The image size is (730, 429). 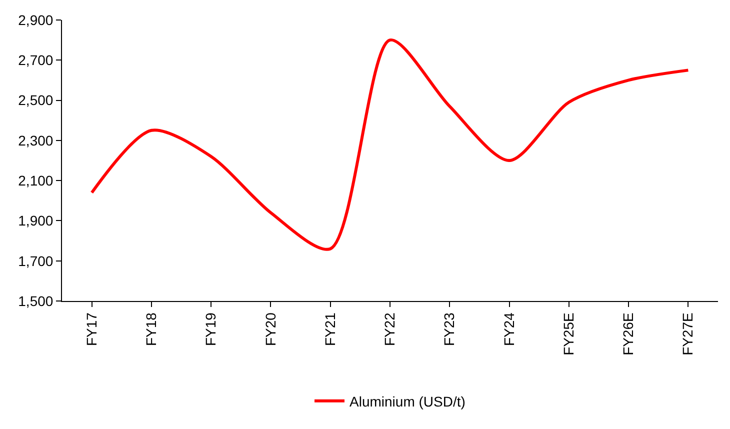 What do you see at coordinates (408, 401) in the screenshot?
I see `legend-label: Aluminium (USD/t)` at bounding box center [408, 401].